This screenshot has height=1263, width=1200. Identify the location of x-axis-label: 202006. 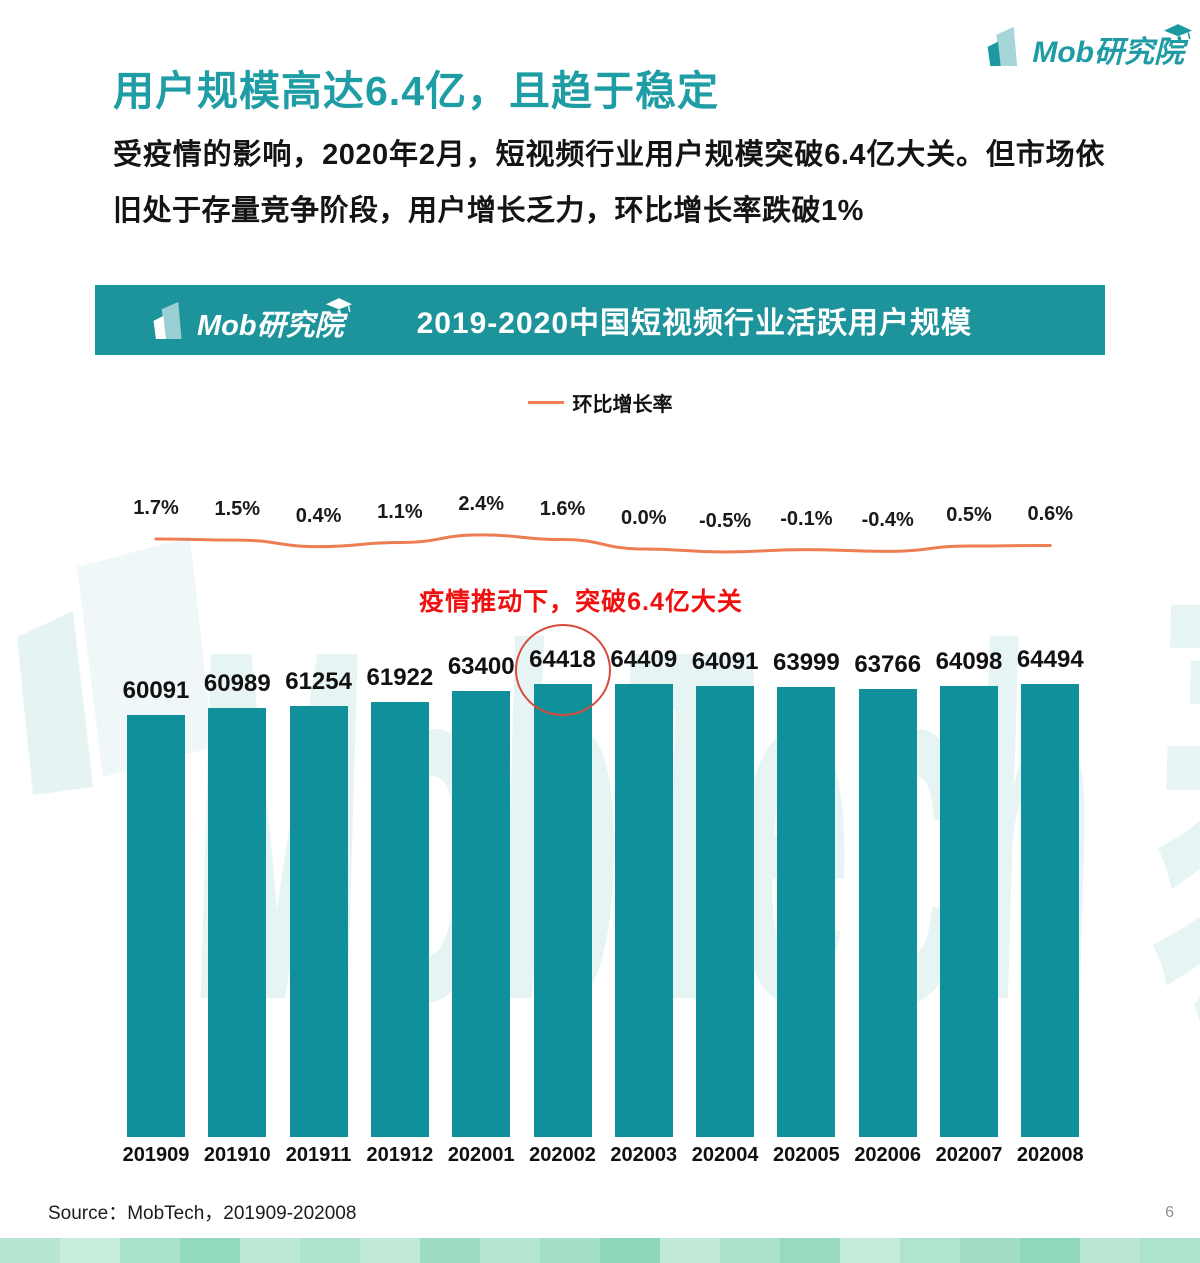
(888, 1155).